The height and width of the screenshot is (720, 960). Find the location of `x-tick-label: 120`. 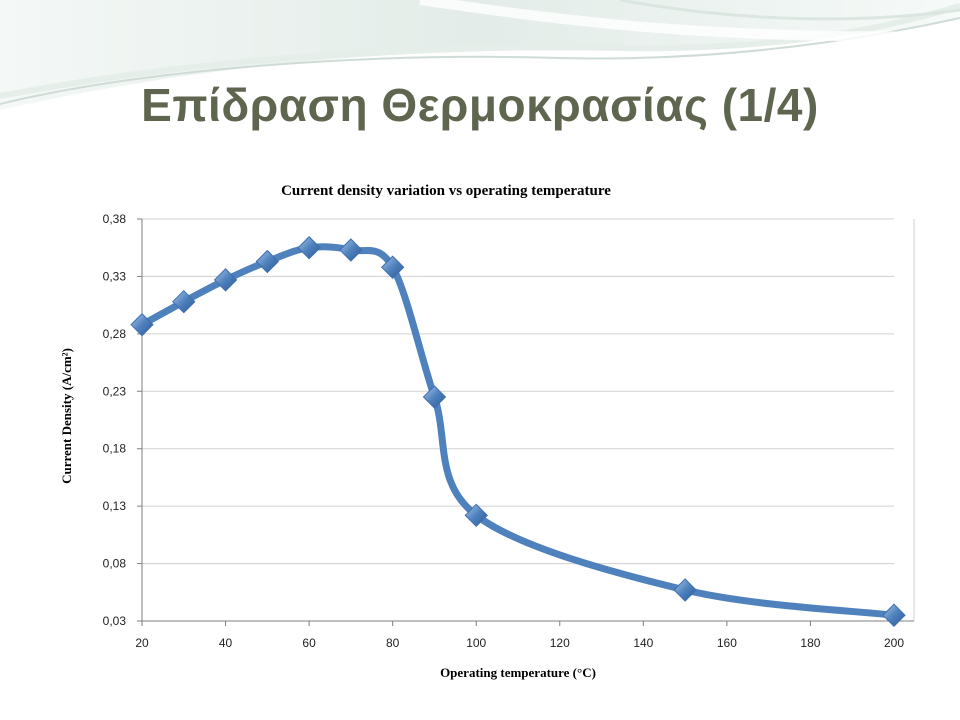

x-tick-label: 120 is located at coordinates (560, 643).